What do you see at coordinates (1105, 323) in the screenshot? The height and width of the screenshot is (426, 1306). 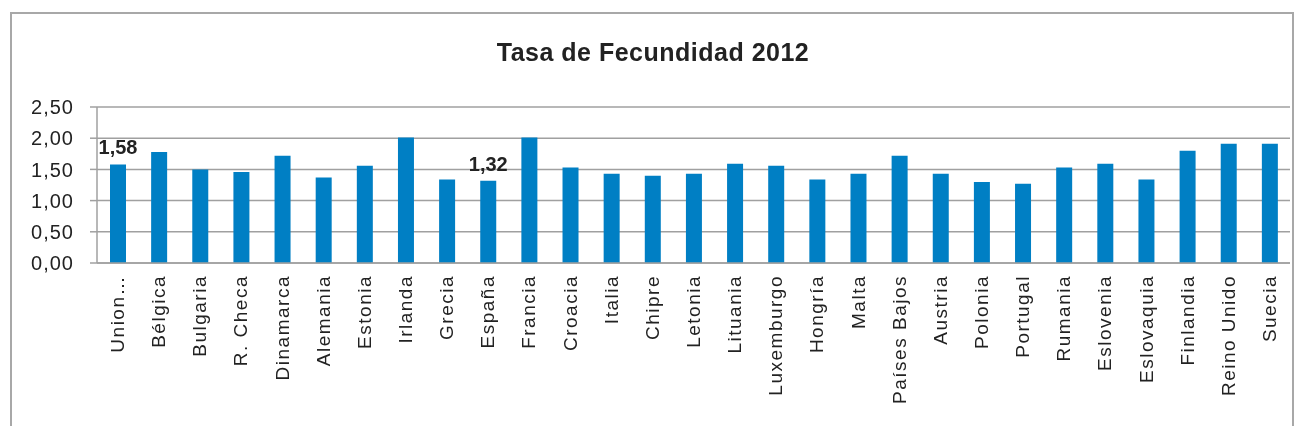 I see `x-tick-label: Eslovenia` at bounding box center [1105, 323].